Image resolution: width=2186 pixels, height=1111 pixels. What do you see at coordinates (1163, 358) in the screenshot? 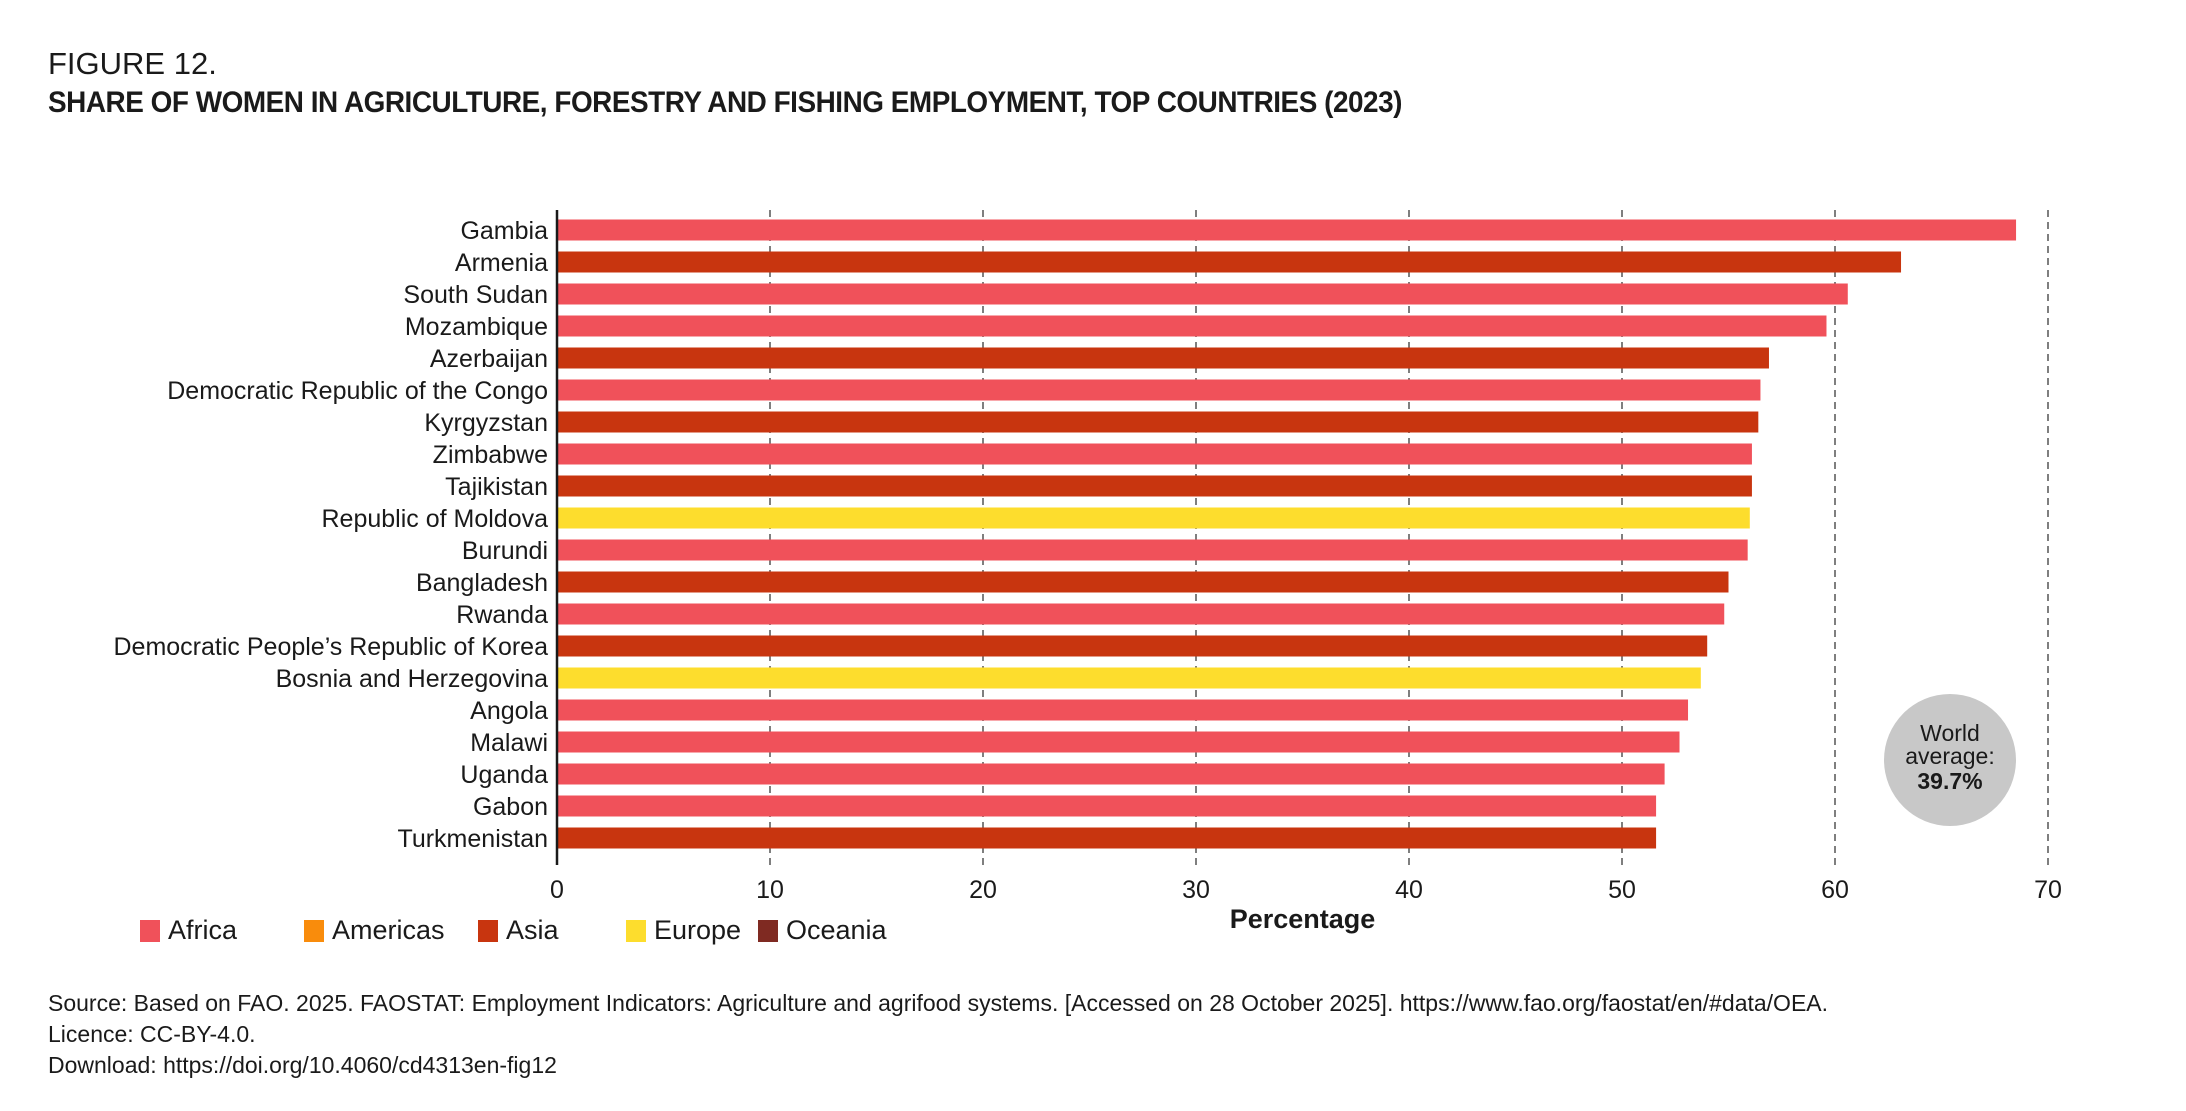
I see `bar-azerbaijan` at bounding box center [1163, 358].